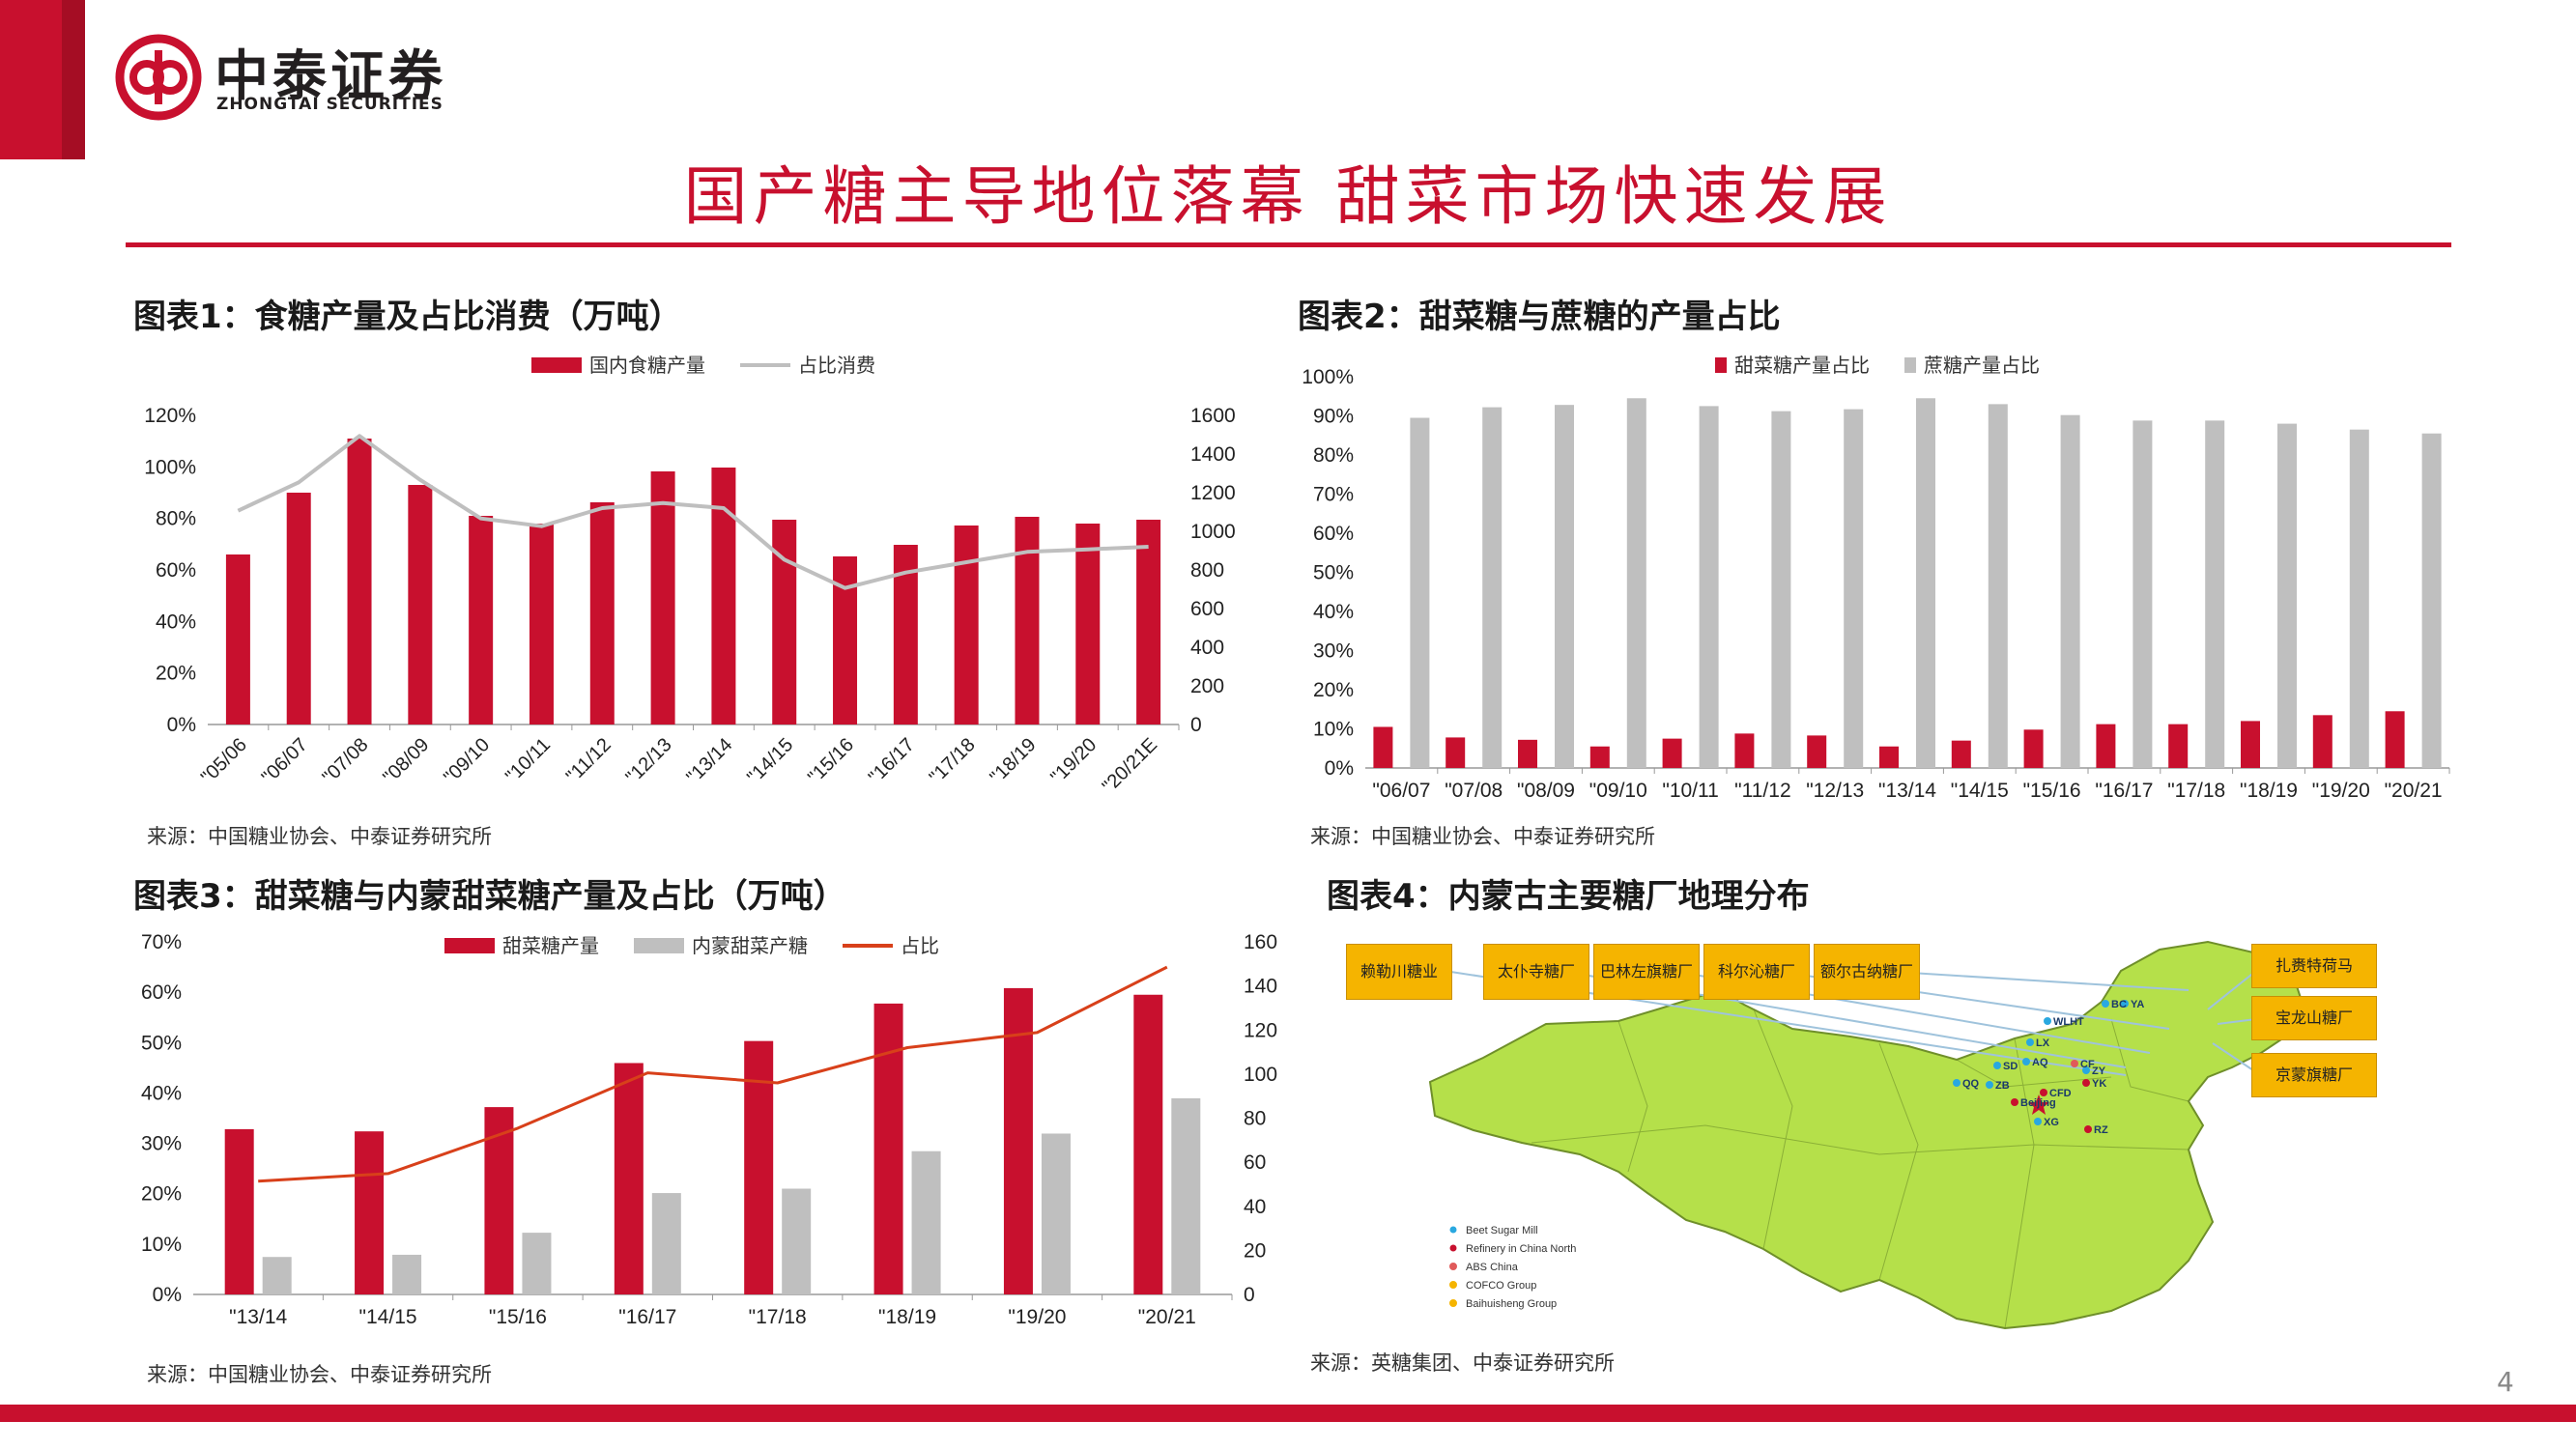 The image size is (2576, 1449). I want to click on chart1-xtick-label: "12/13, so click(649, 761).